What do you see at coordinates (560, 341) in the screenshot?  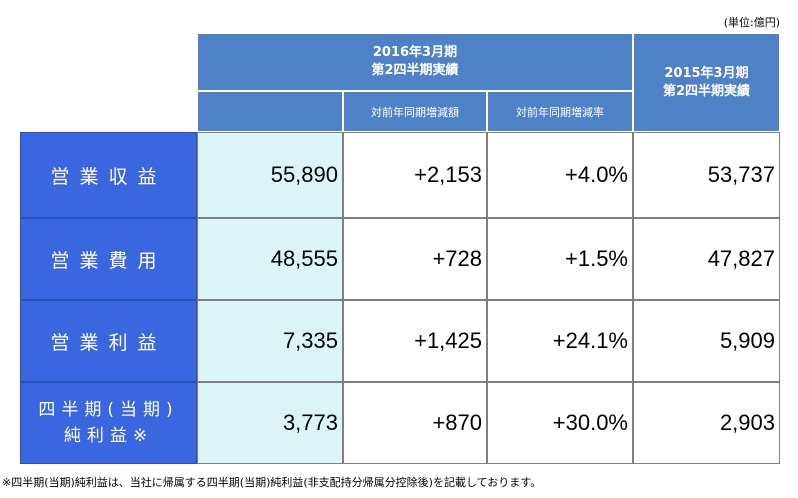 I see `value-rate-operating-income: +24.1%` at bounding box center [560, 341].